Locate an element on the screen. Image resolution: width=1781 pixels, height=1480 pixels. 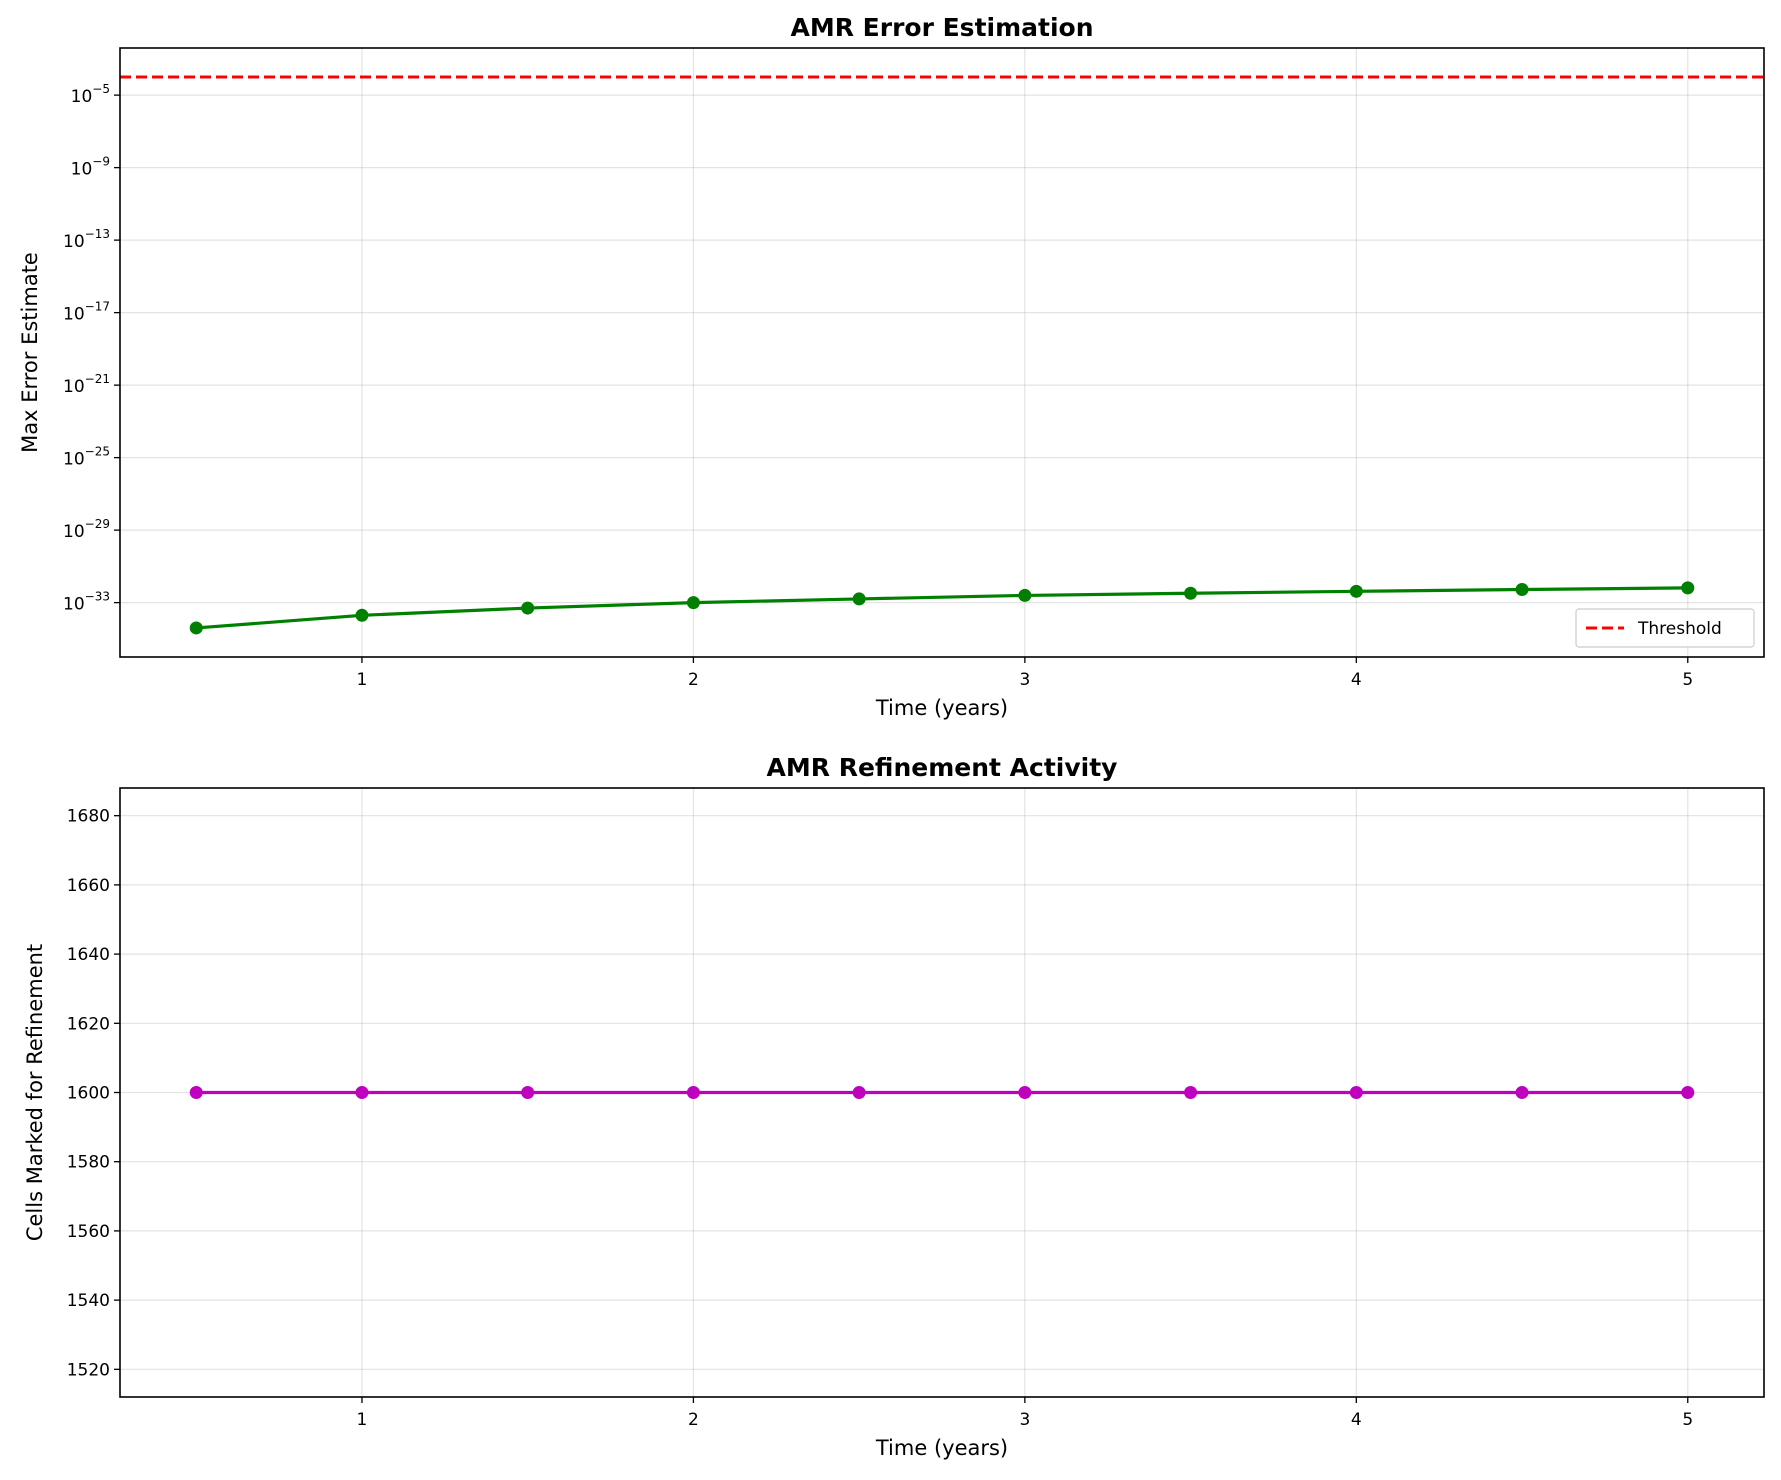
legend-box is located at coordinates (1665, 628).